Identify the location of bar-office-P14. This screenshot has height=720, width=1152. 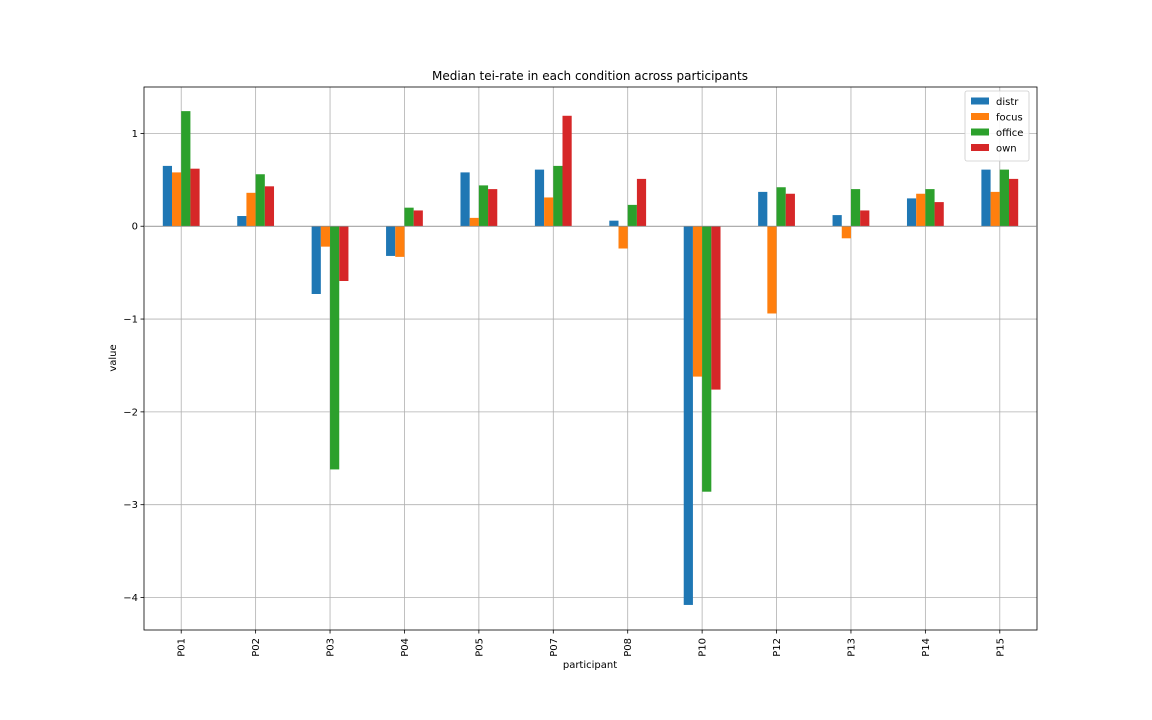
(930, 208).